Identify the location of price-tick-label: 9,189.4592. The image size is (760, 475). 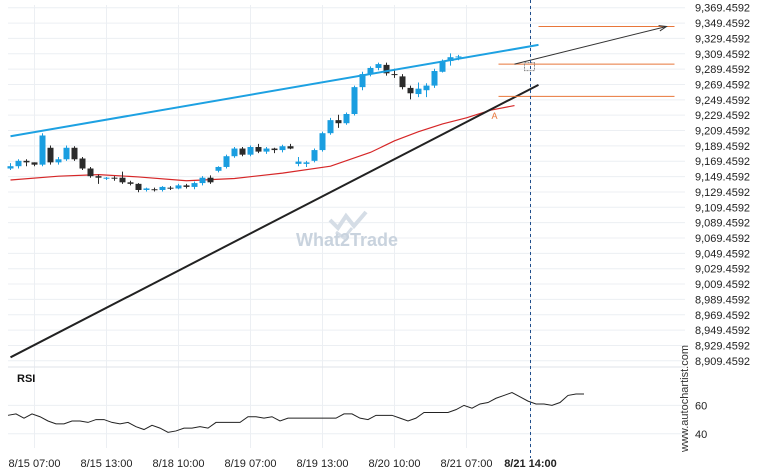
(722, 147).